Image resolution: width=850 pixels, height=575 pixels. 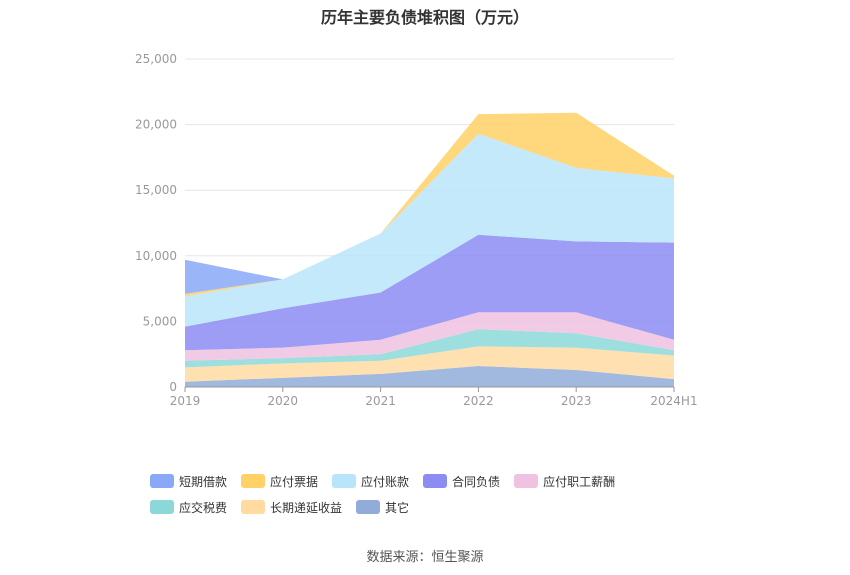 What do you see at coordinates (478, 401) in the screenshot?
I see `x-tick-label: 2022` at bounding box center [478, 401].